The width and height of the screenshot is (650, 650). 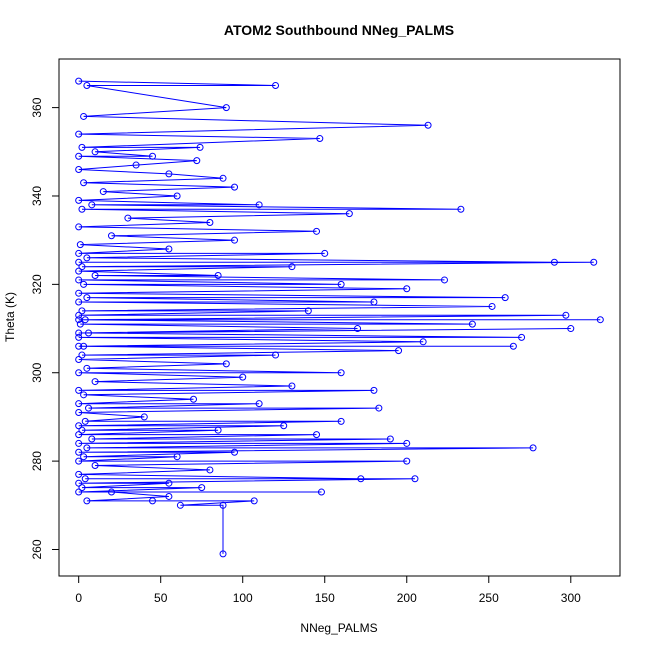 I want to click on y-tick-label: 260, so click(x=37, y=549).